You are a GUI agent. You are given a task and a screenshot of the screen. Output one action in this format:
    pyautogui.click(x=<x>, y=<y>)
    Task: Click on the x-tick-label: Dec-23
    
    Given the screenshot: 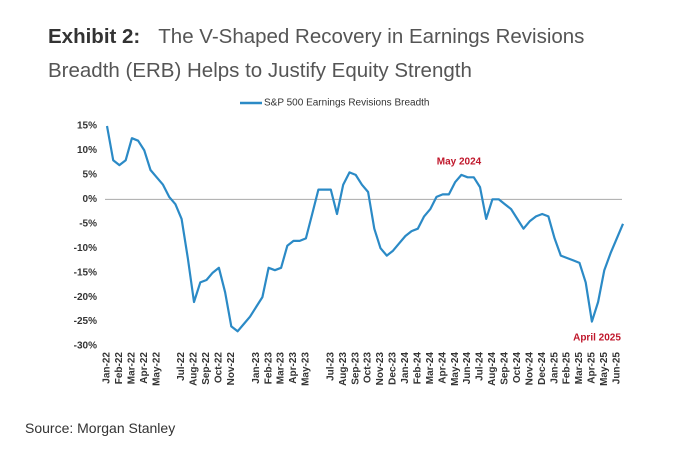 What is the action you would take?
    pyautogui.click(x=393, y=368)
    